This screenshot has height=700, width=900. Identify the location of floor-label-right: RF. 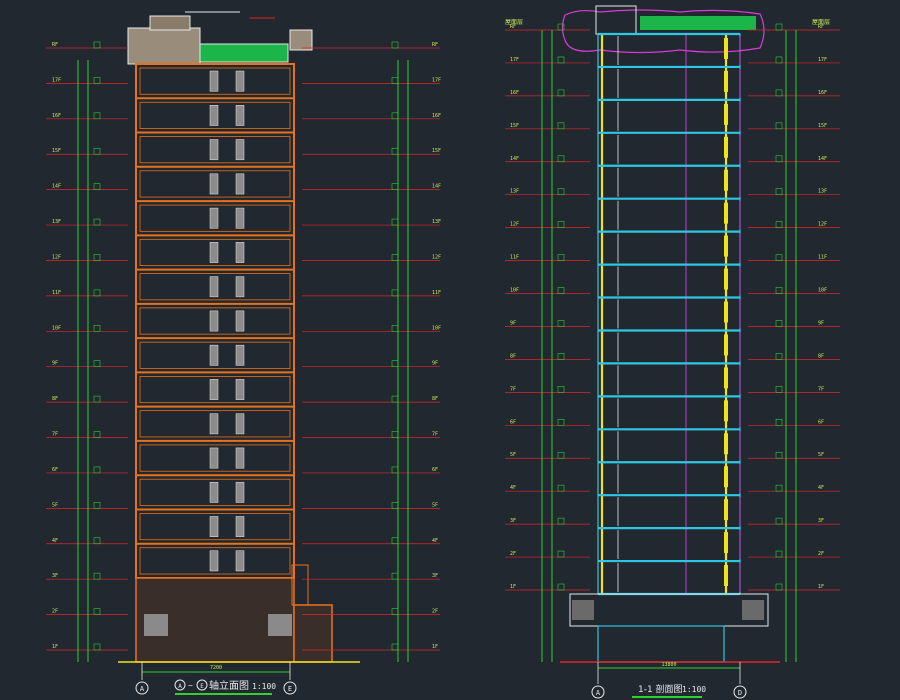
(435, 45).